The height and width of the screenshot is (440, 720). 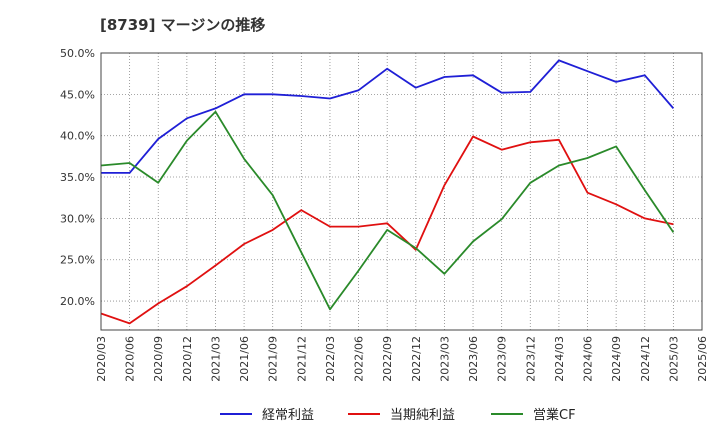 I want to click on x-tick-label: 2022/09, so click(x=387, y=359).